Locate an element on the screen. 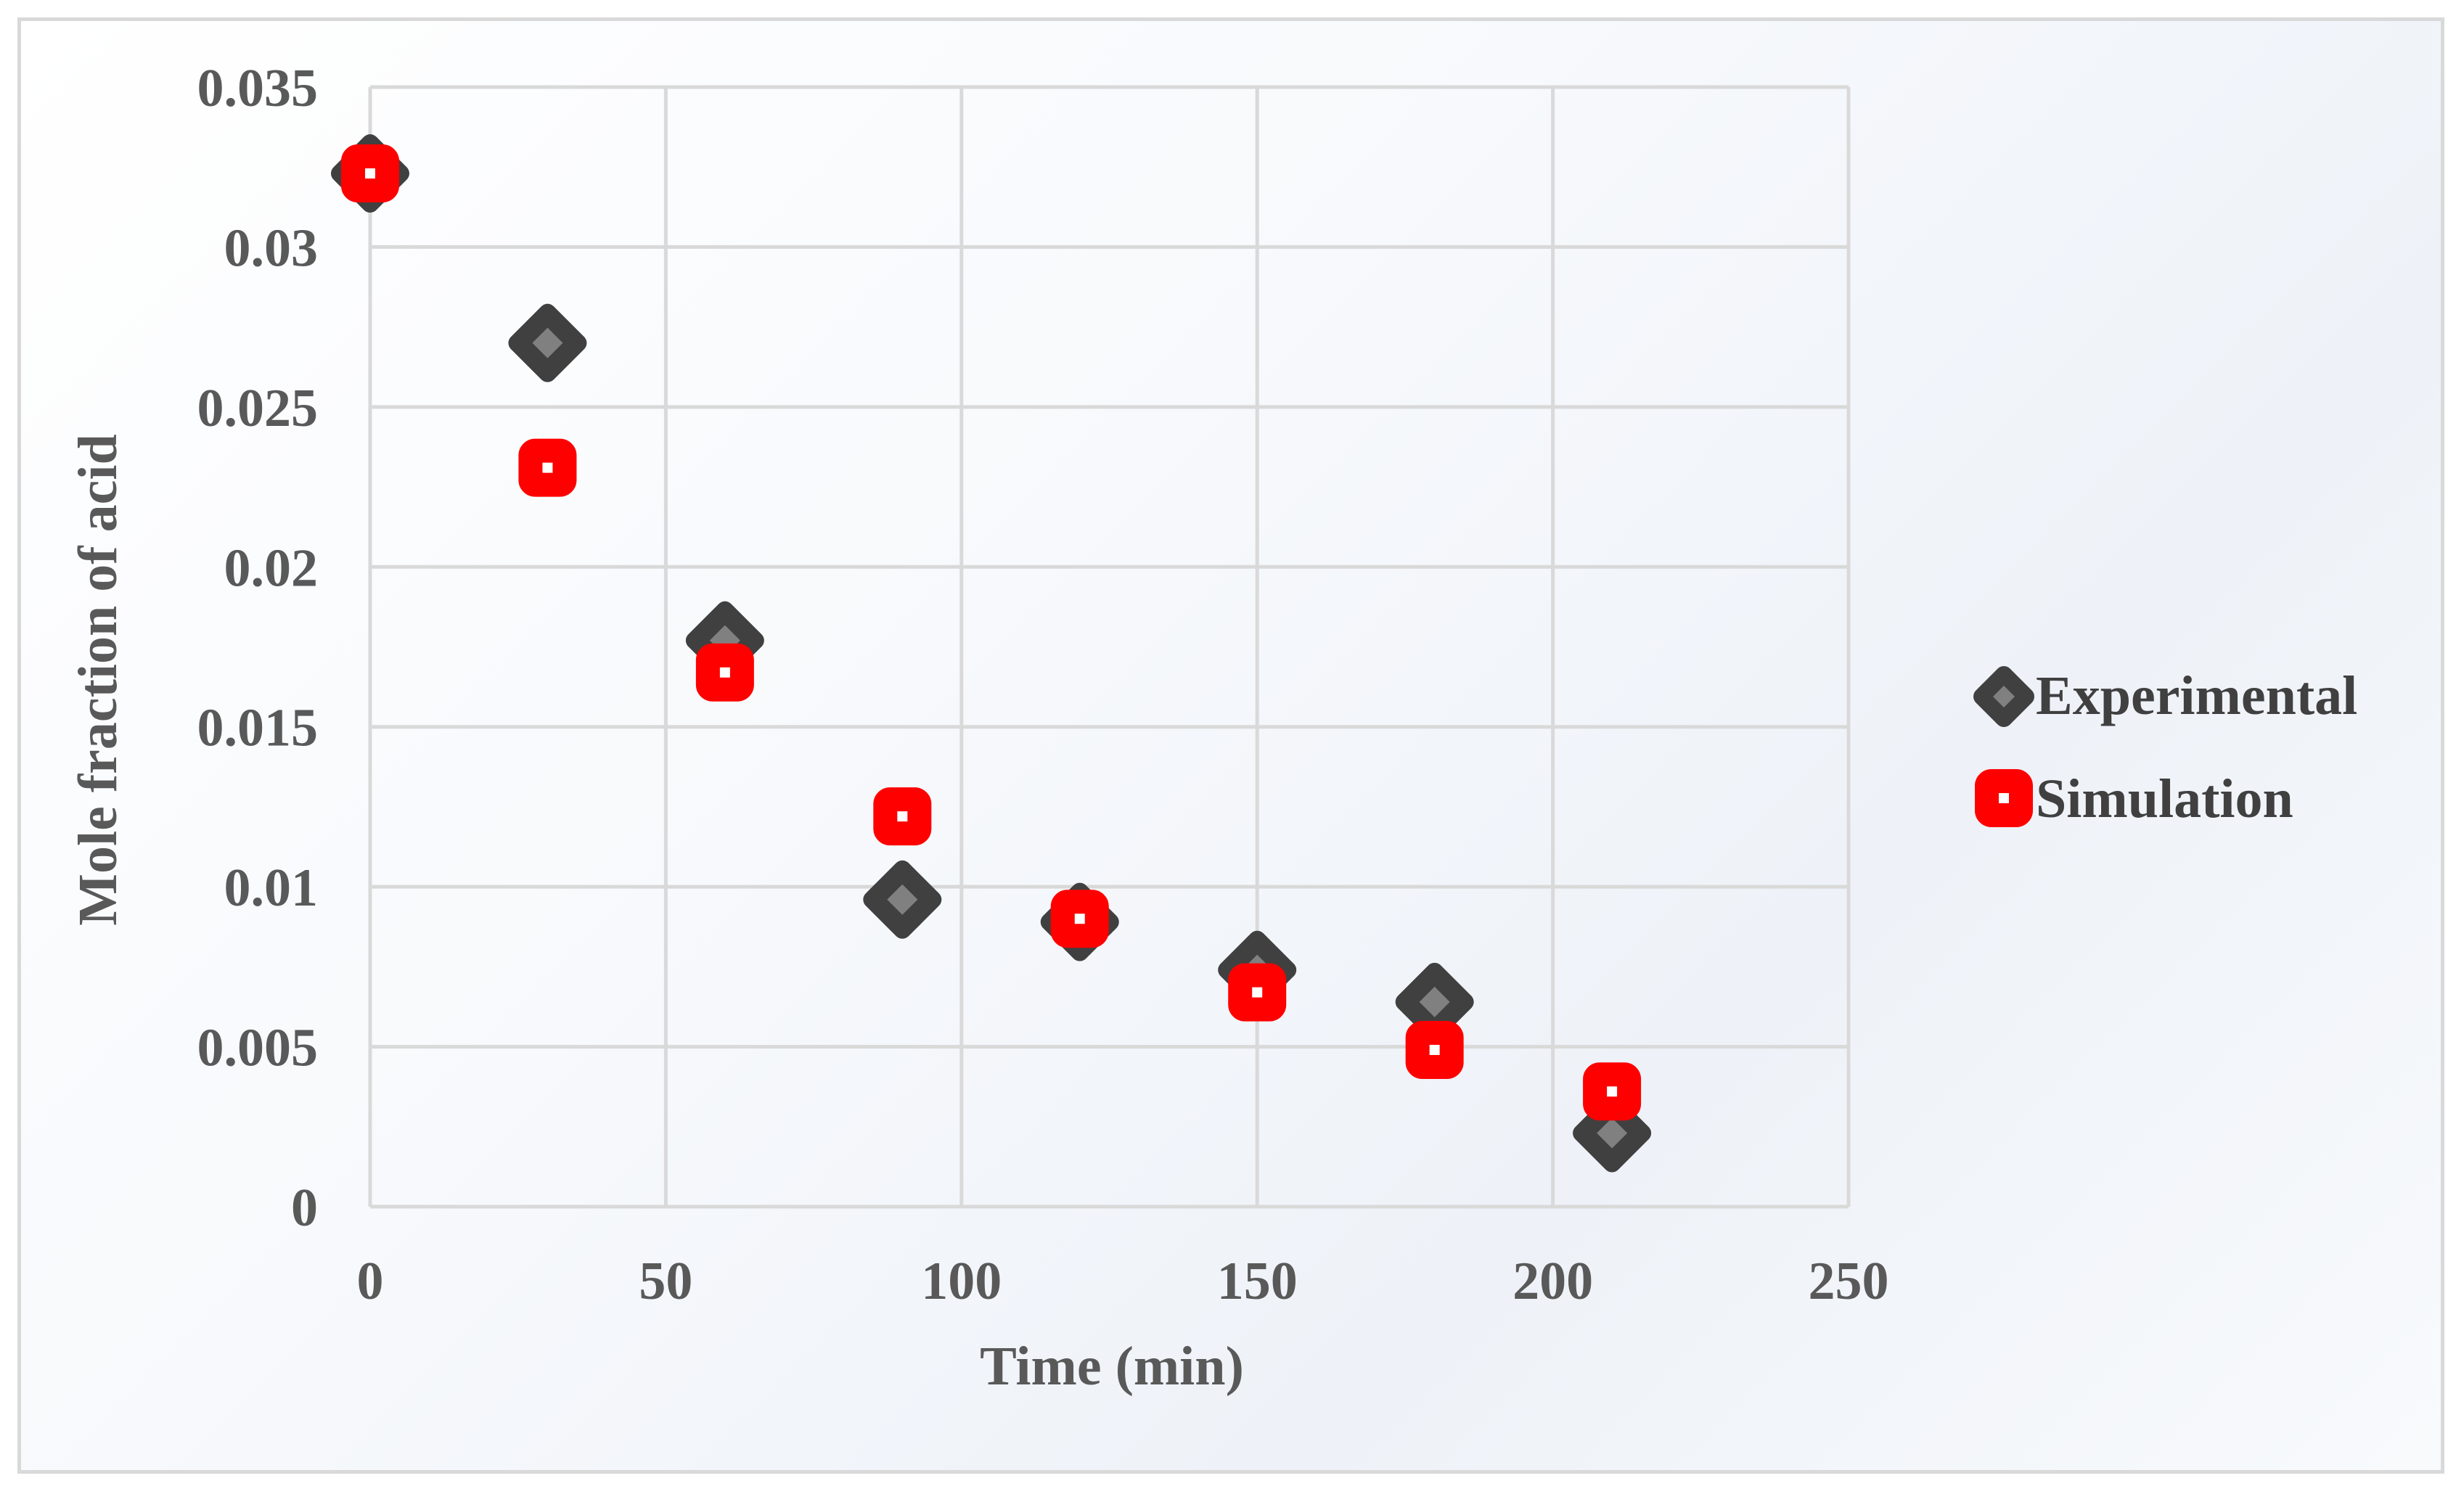  legend-diamond-icon is located at coordinates (2003, 696).